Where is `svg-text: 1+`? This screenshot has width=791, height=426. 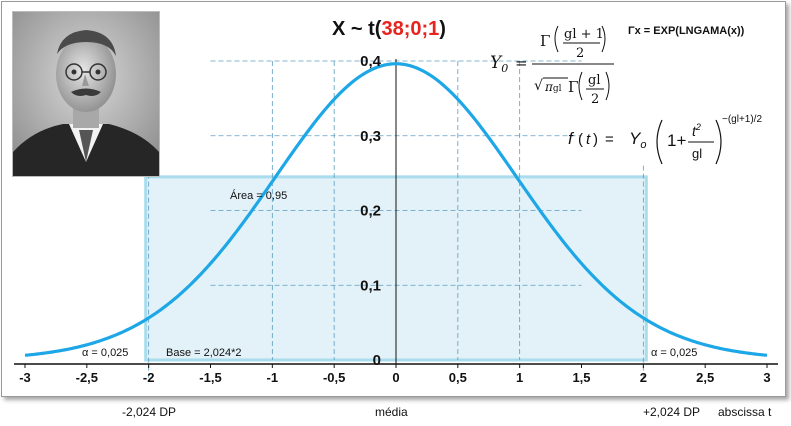
svg-text: 1+ is located at coordinates (676, 140).